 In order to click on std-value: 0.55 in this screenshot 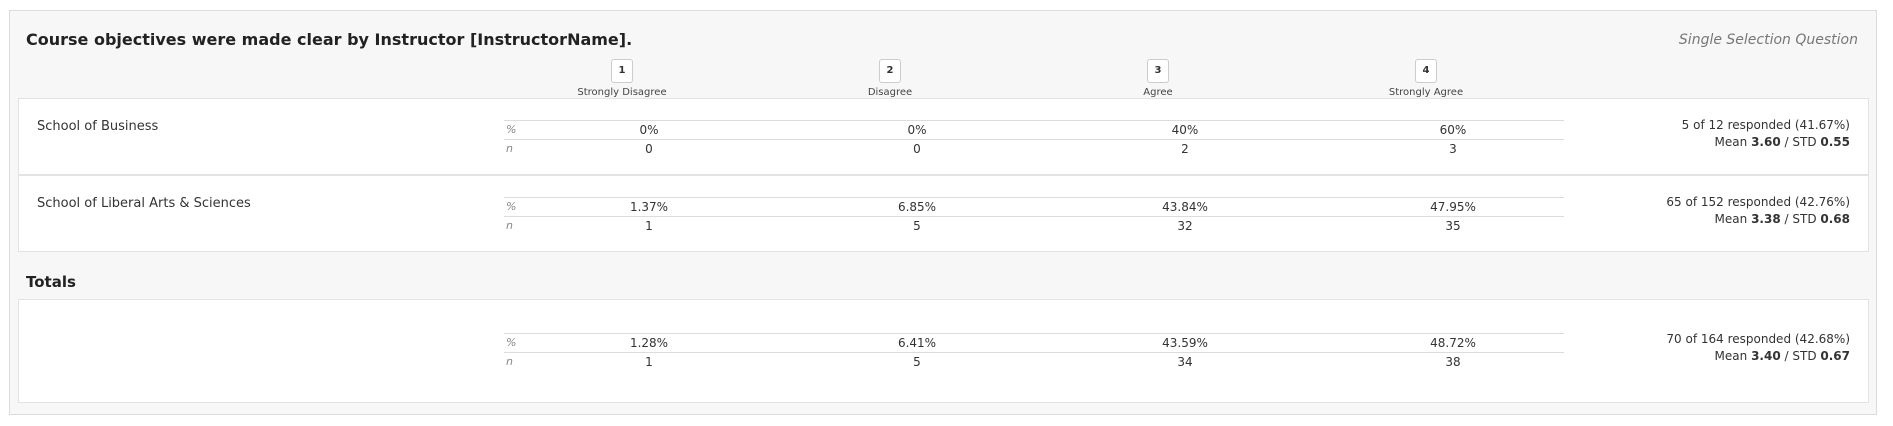, I will do `click(1835, 142)`.